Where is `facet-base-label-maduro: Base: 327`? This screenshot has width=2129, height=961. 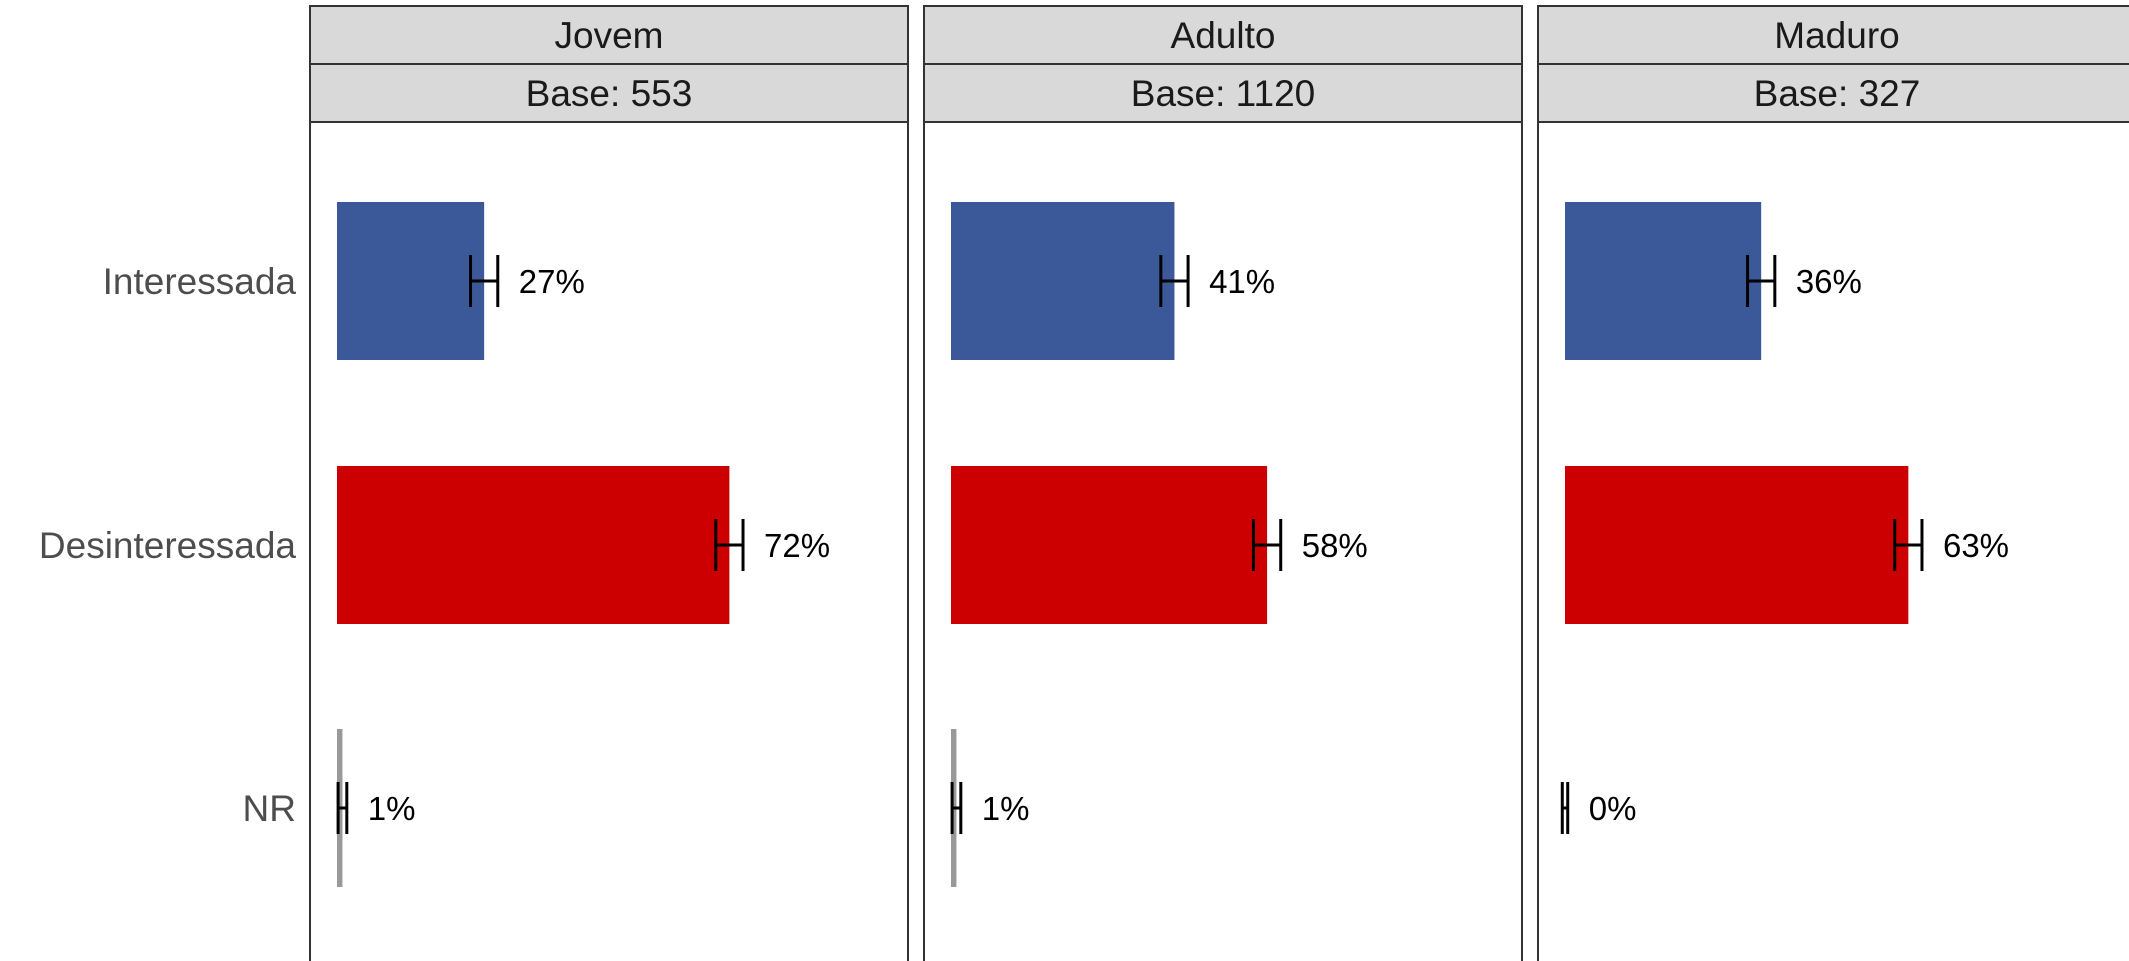
facet-base-label-maduro: Base: 327 is located at coordinates (1837, 93).